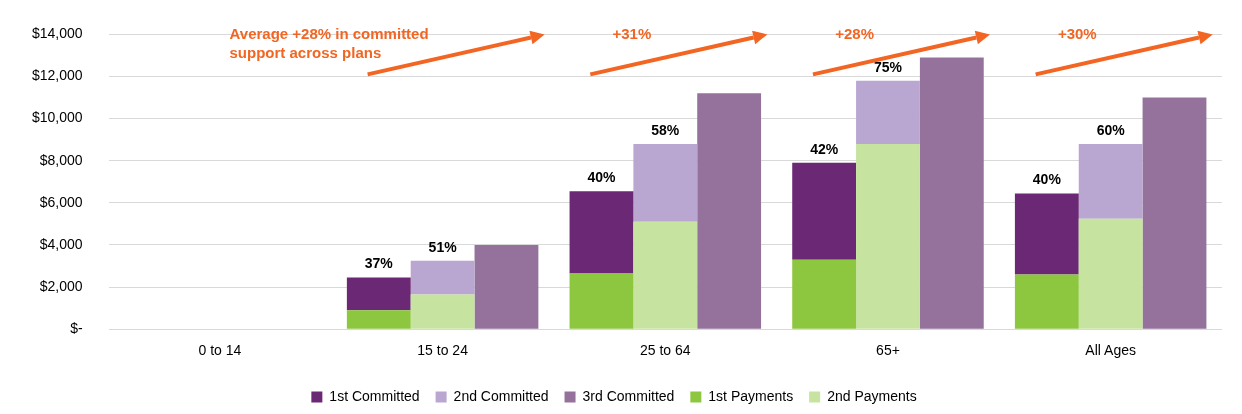 This screenshot has height=414, width=1242. Describe the element at coordinates (76, 328) in the screenshot. I see `y-tick-label: $-` at that location.